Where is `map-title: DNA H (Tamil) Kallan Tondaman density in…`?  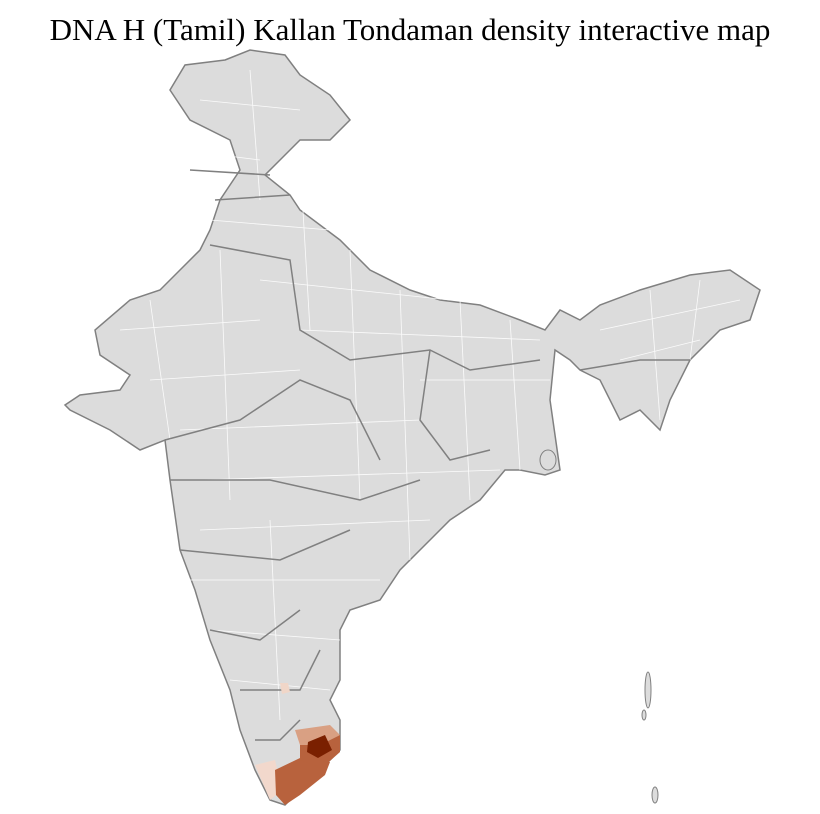
map-title: DNA H (Tamil) Kallan Tondaman density in… is located at coordinates (410, 29).